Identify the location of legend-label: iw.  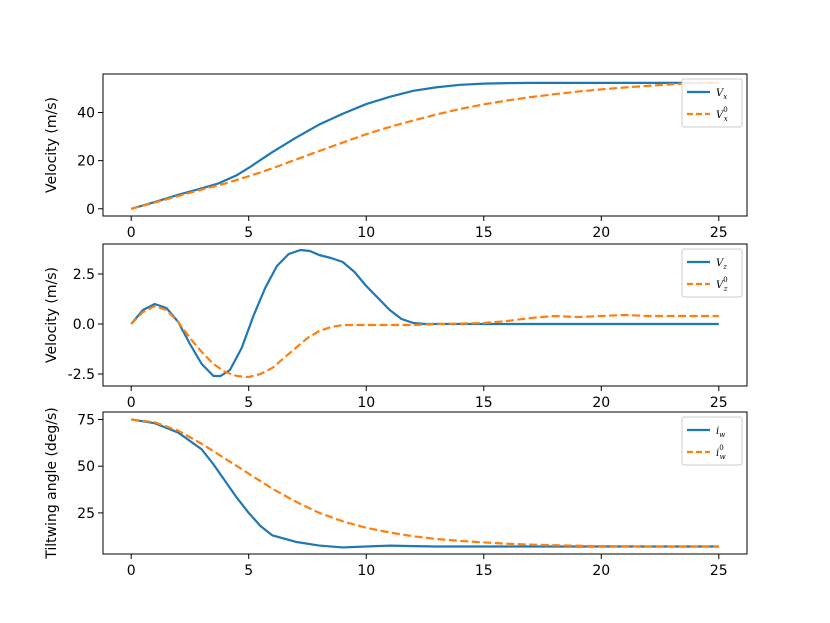
(720, 432).